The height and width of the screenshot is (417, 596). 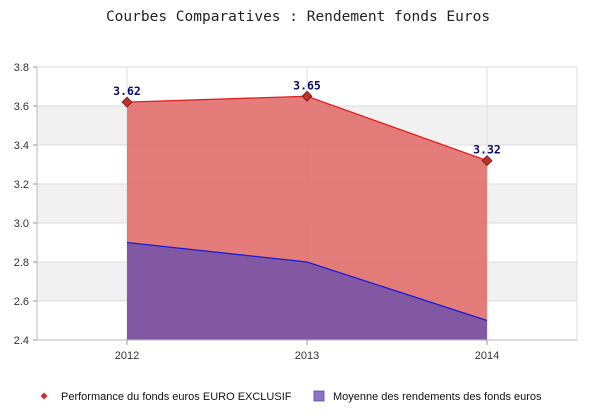 I want to click on y-tick-label: 3.0, so click(x=21, y=224).